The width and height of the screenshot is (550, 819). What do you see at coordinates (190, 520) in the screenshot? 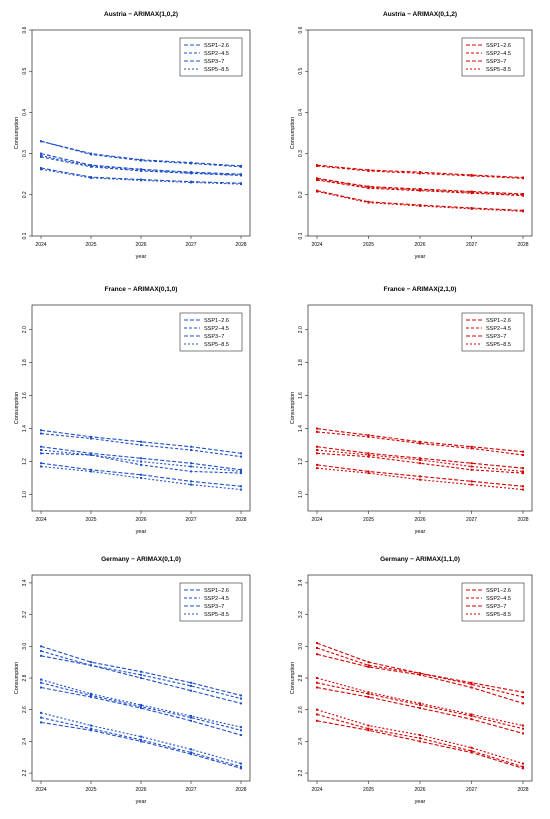
I see `x-tick-label: 2027` at bounding box center [190, 520].